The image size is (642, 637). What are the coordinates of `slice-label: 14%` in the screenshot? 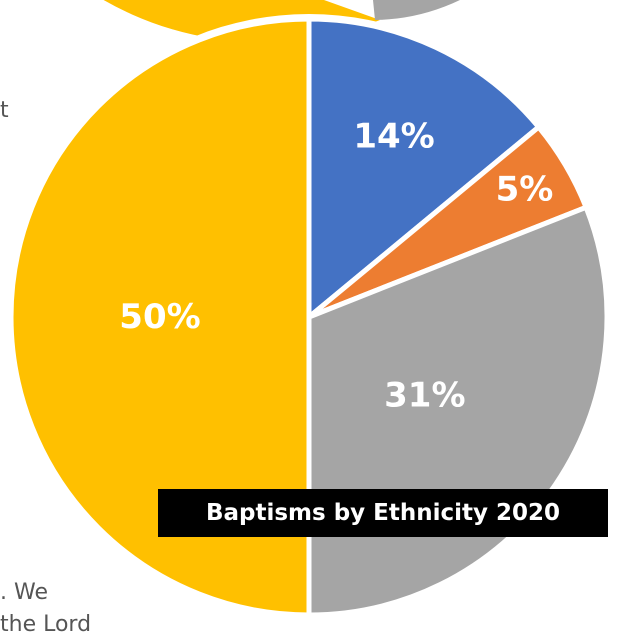 It's located at (393, 136).